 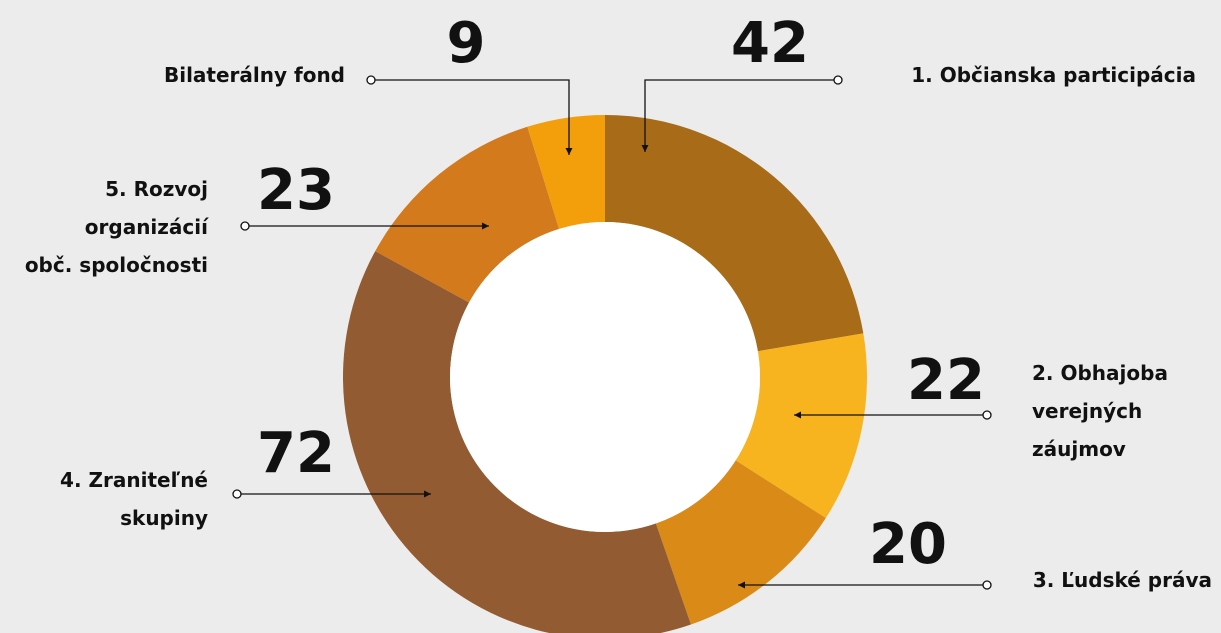 What do you see at coordinates (470, 117) in the screenshot?
I see `leader-line-bilateralny-fond` at bounding box center [470, 117].